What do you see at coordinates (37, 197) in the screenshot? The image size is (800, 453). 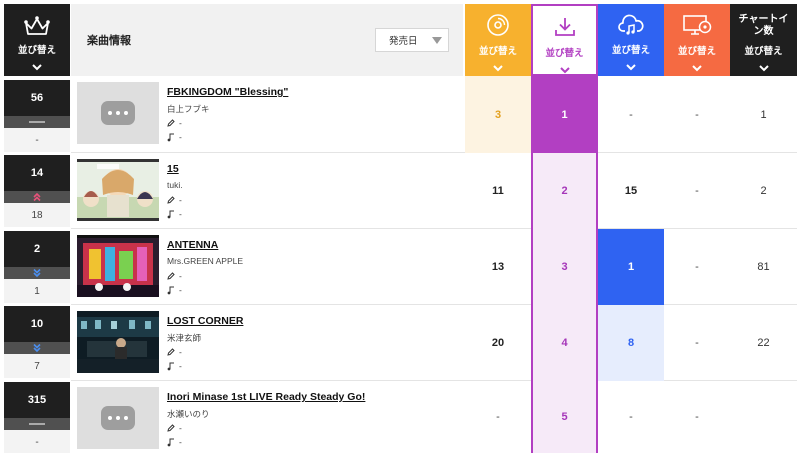 I see `rank-up-icon` at bounding box center [37, 197].